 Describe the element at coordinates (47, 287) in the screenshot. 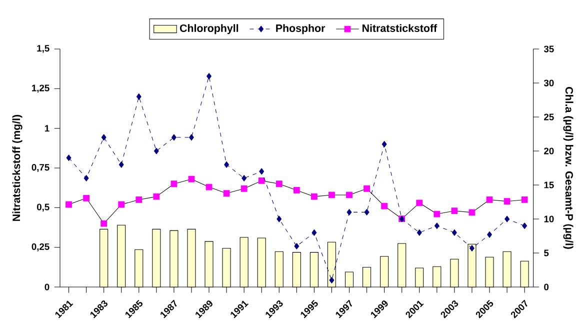

I see `y-tick-label: 0` at that location.